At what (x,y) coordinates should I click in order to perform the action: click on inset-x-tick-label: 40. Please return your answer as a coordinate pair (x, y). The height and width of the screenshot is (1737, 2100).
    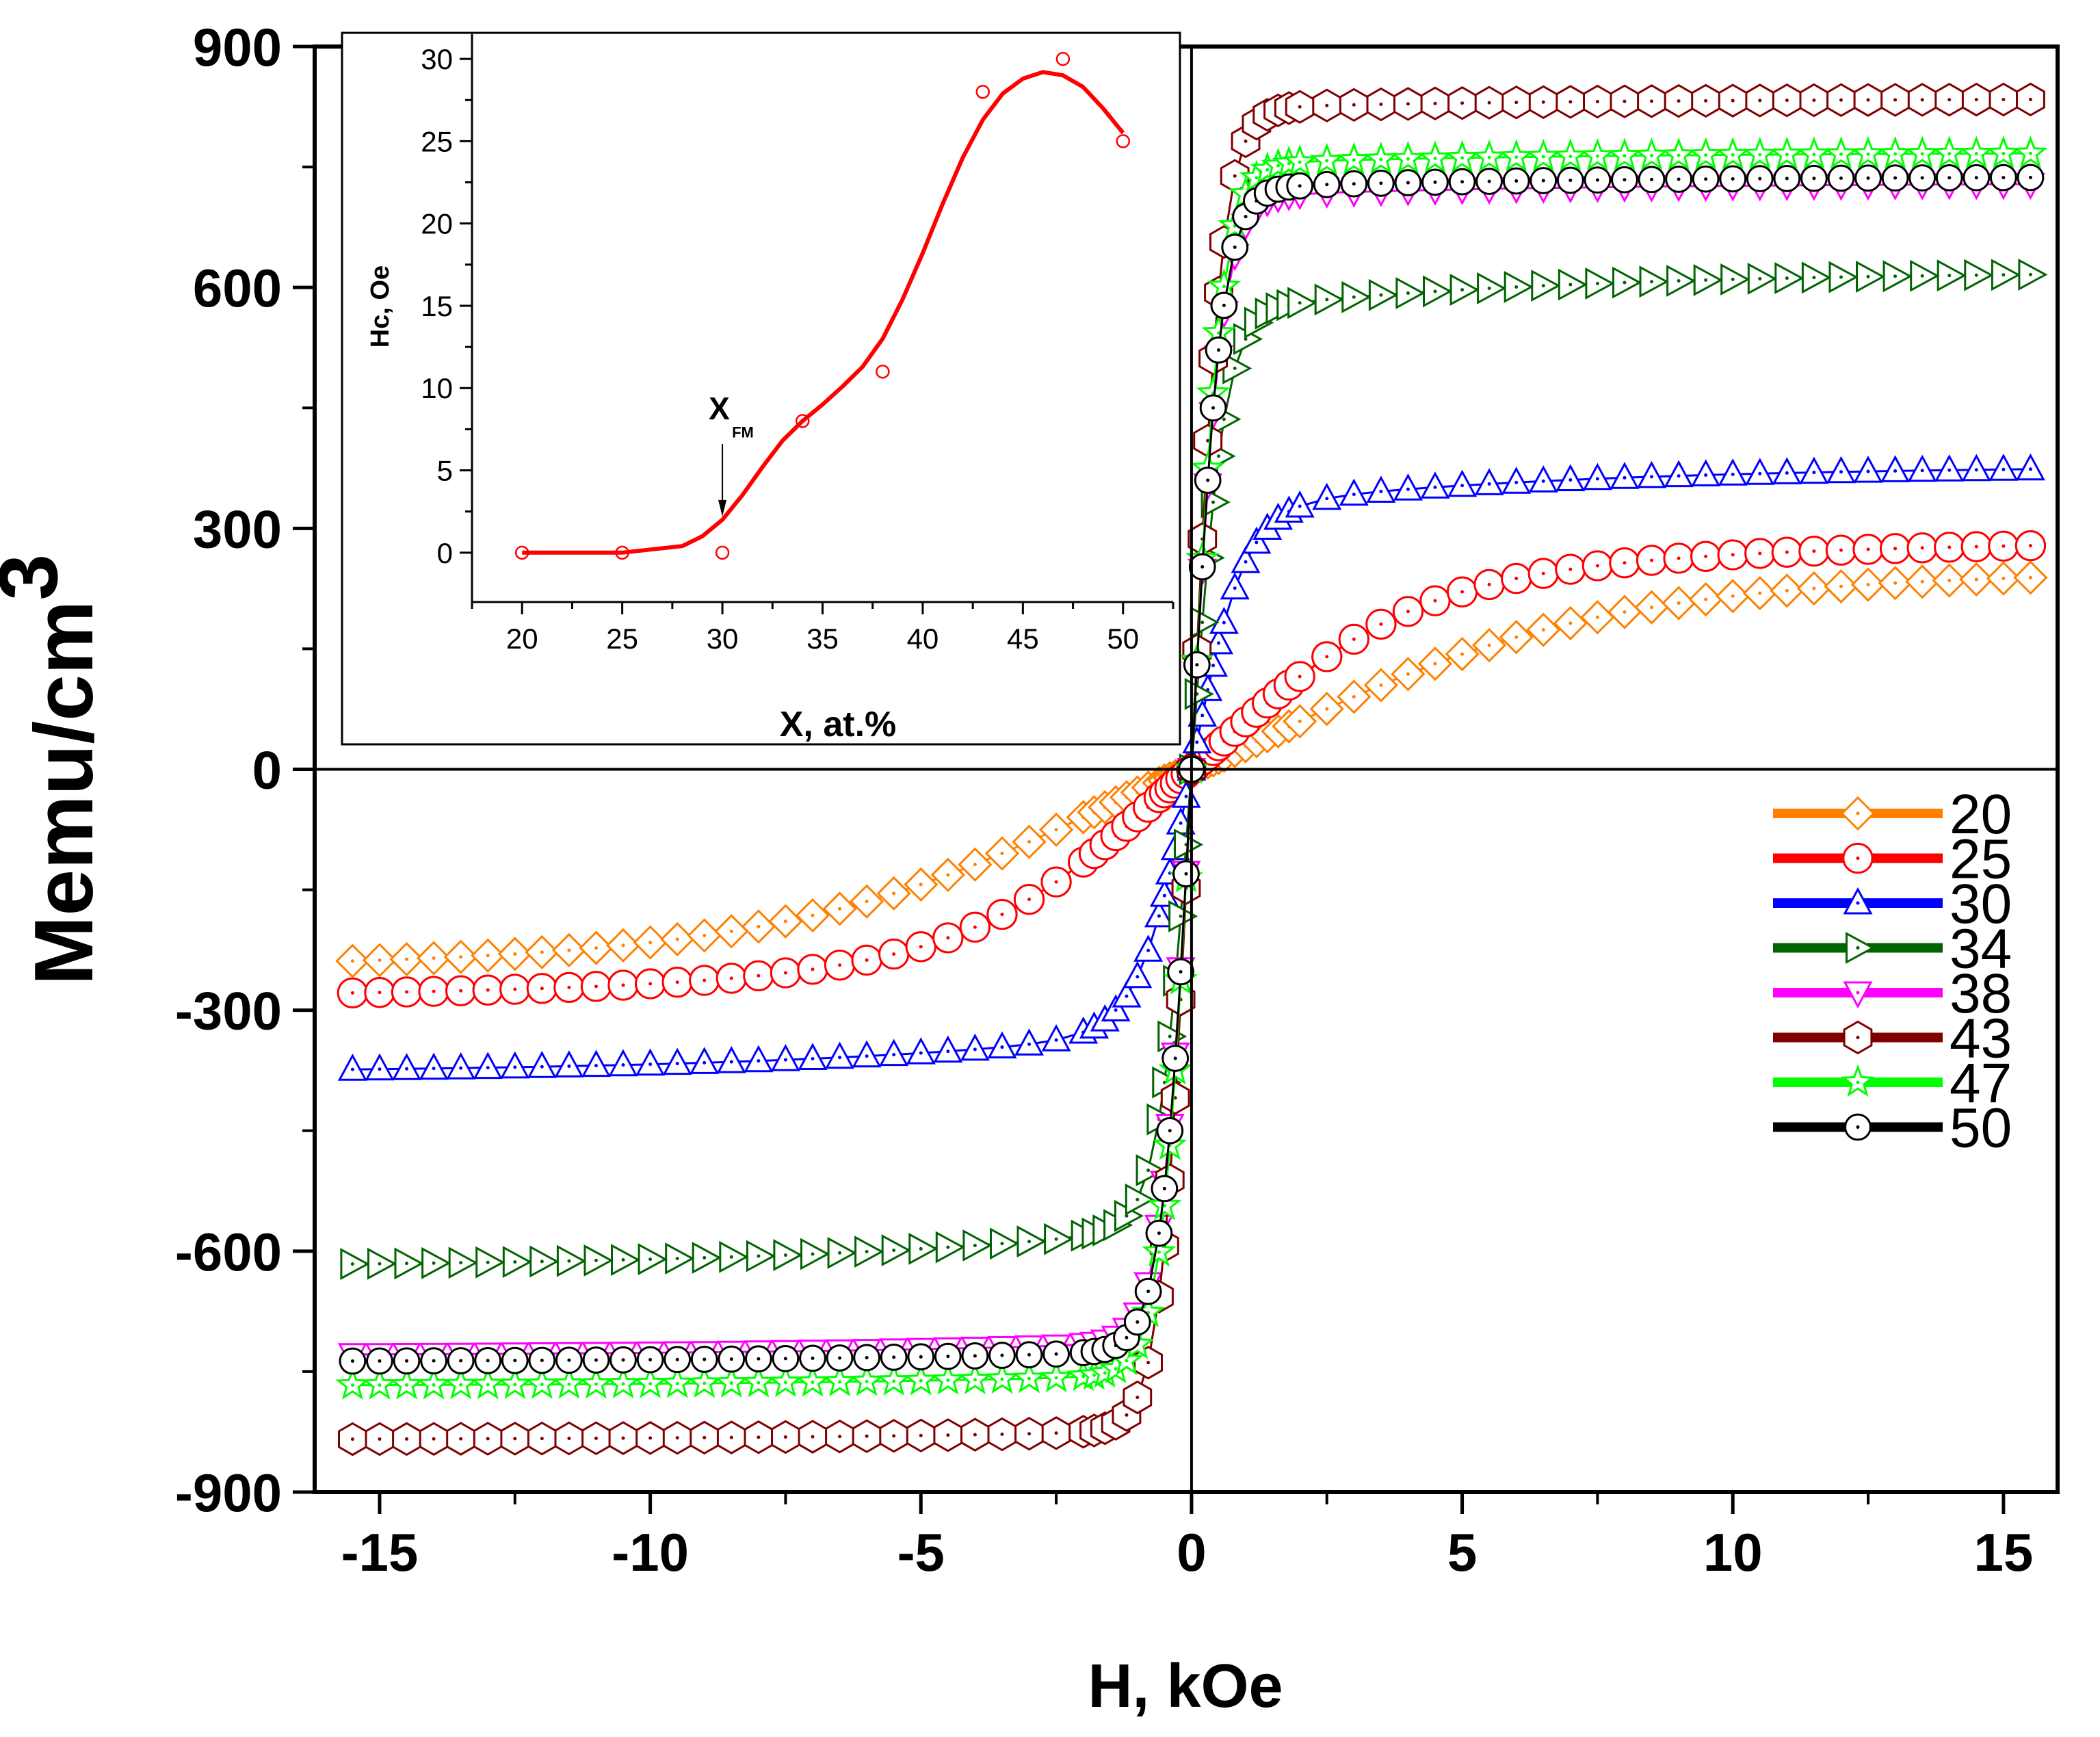
    Looking at the image, I should click on (923, 639).